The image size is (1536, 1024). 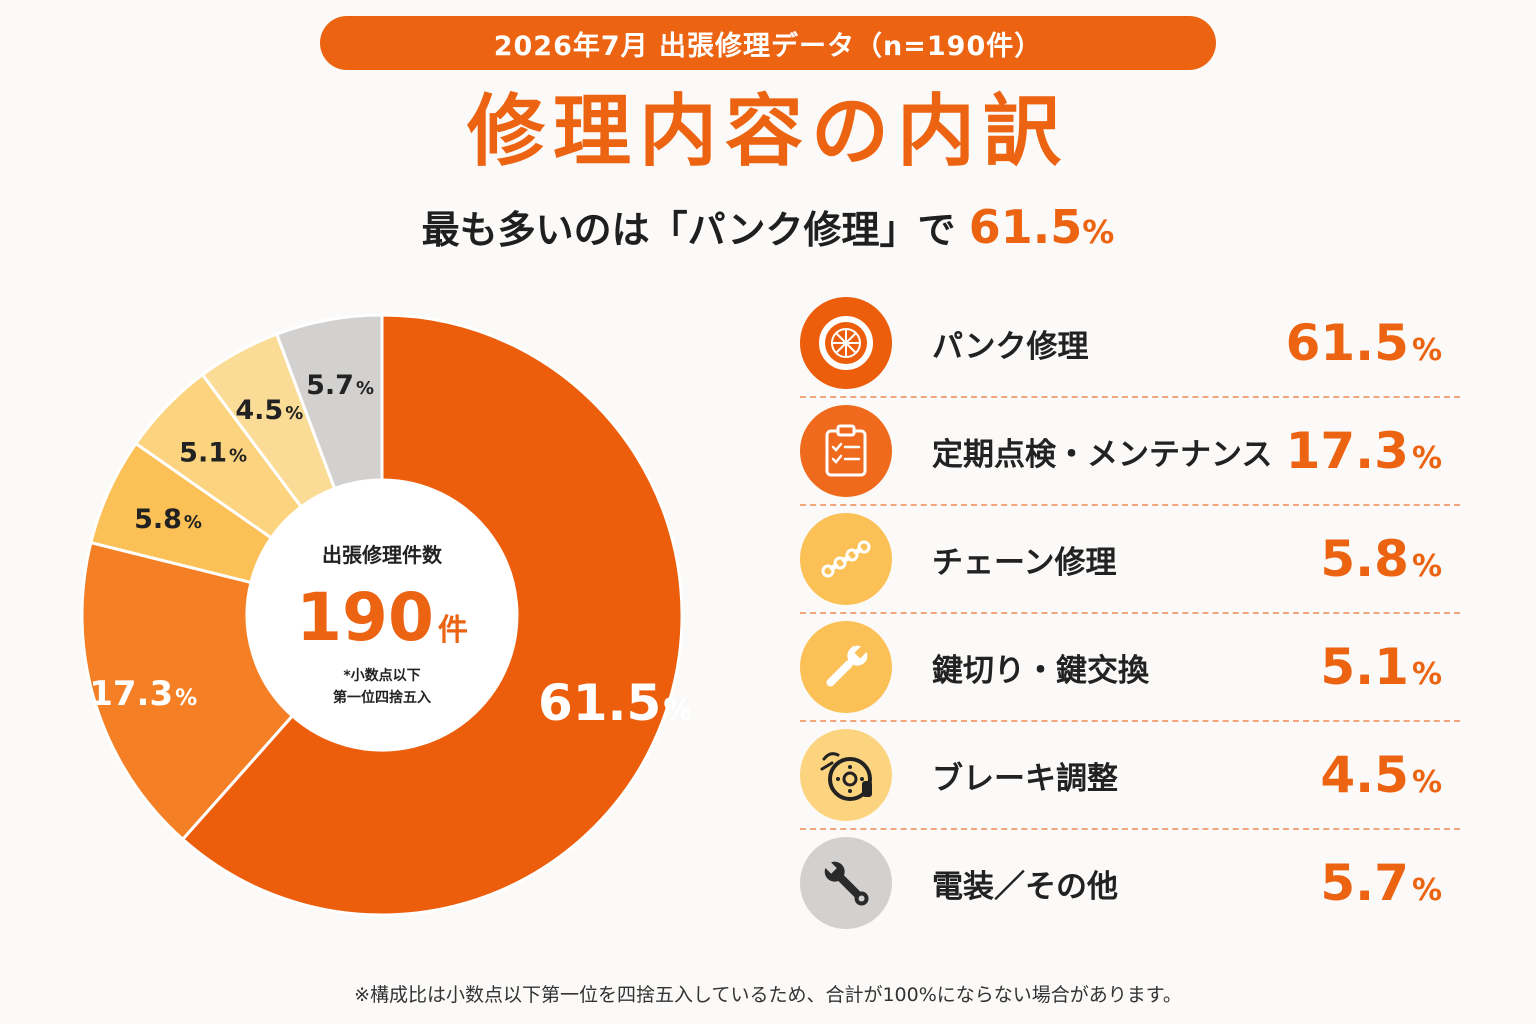 I want to click on legend-value-electrical: 5.7%, so click(x=1342, y=883).